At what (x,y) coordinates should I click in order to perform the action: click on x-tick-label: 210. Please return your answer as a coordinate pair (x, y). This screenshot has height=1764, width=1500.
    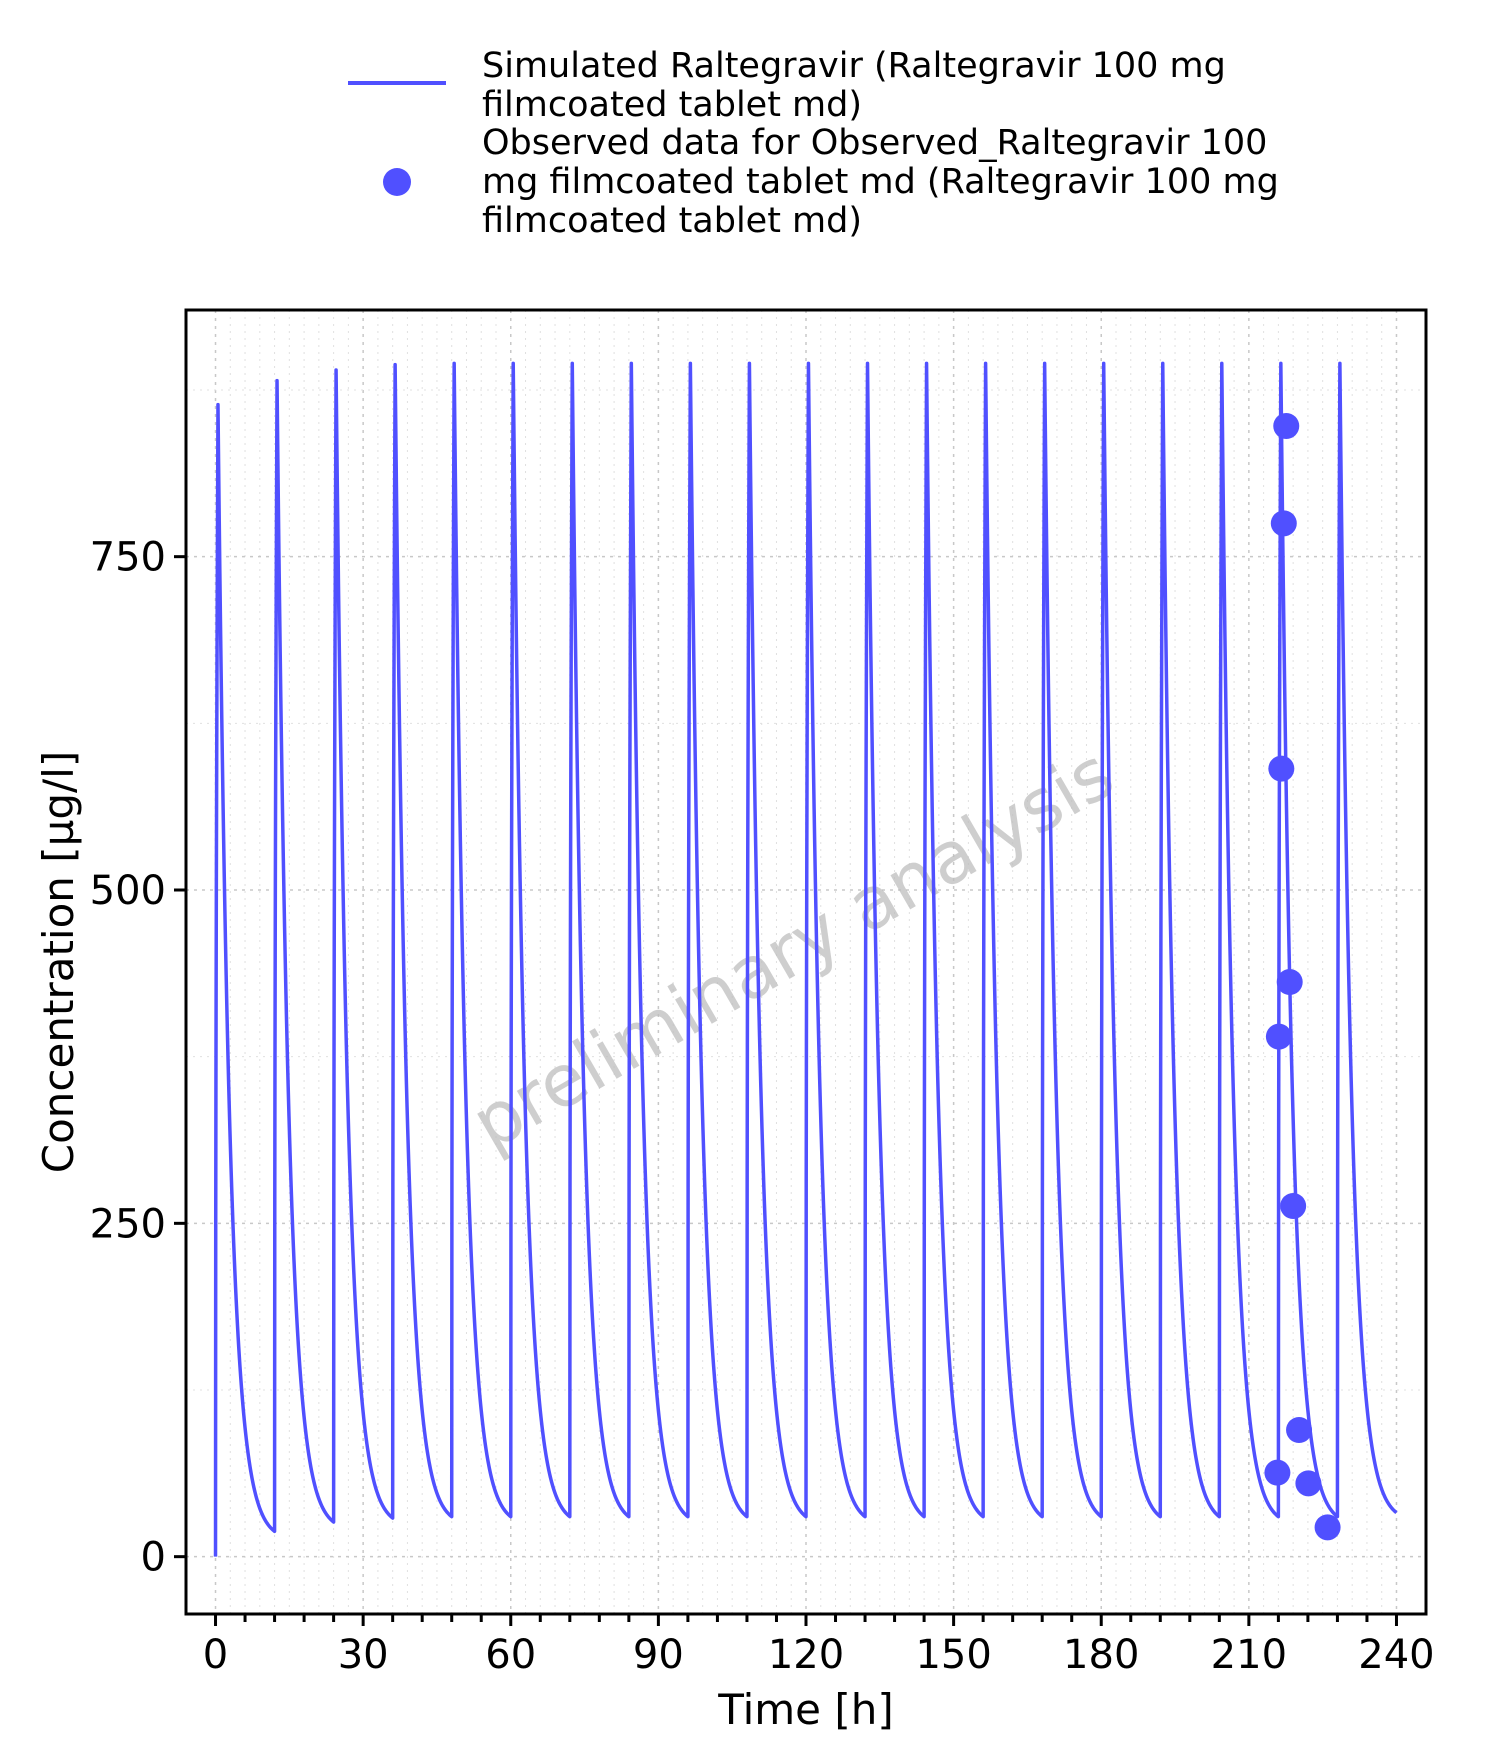
    Looking at the image, I should click on (1249, 1655).